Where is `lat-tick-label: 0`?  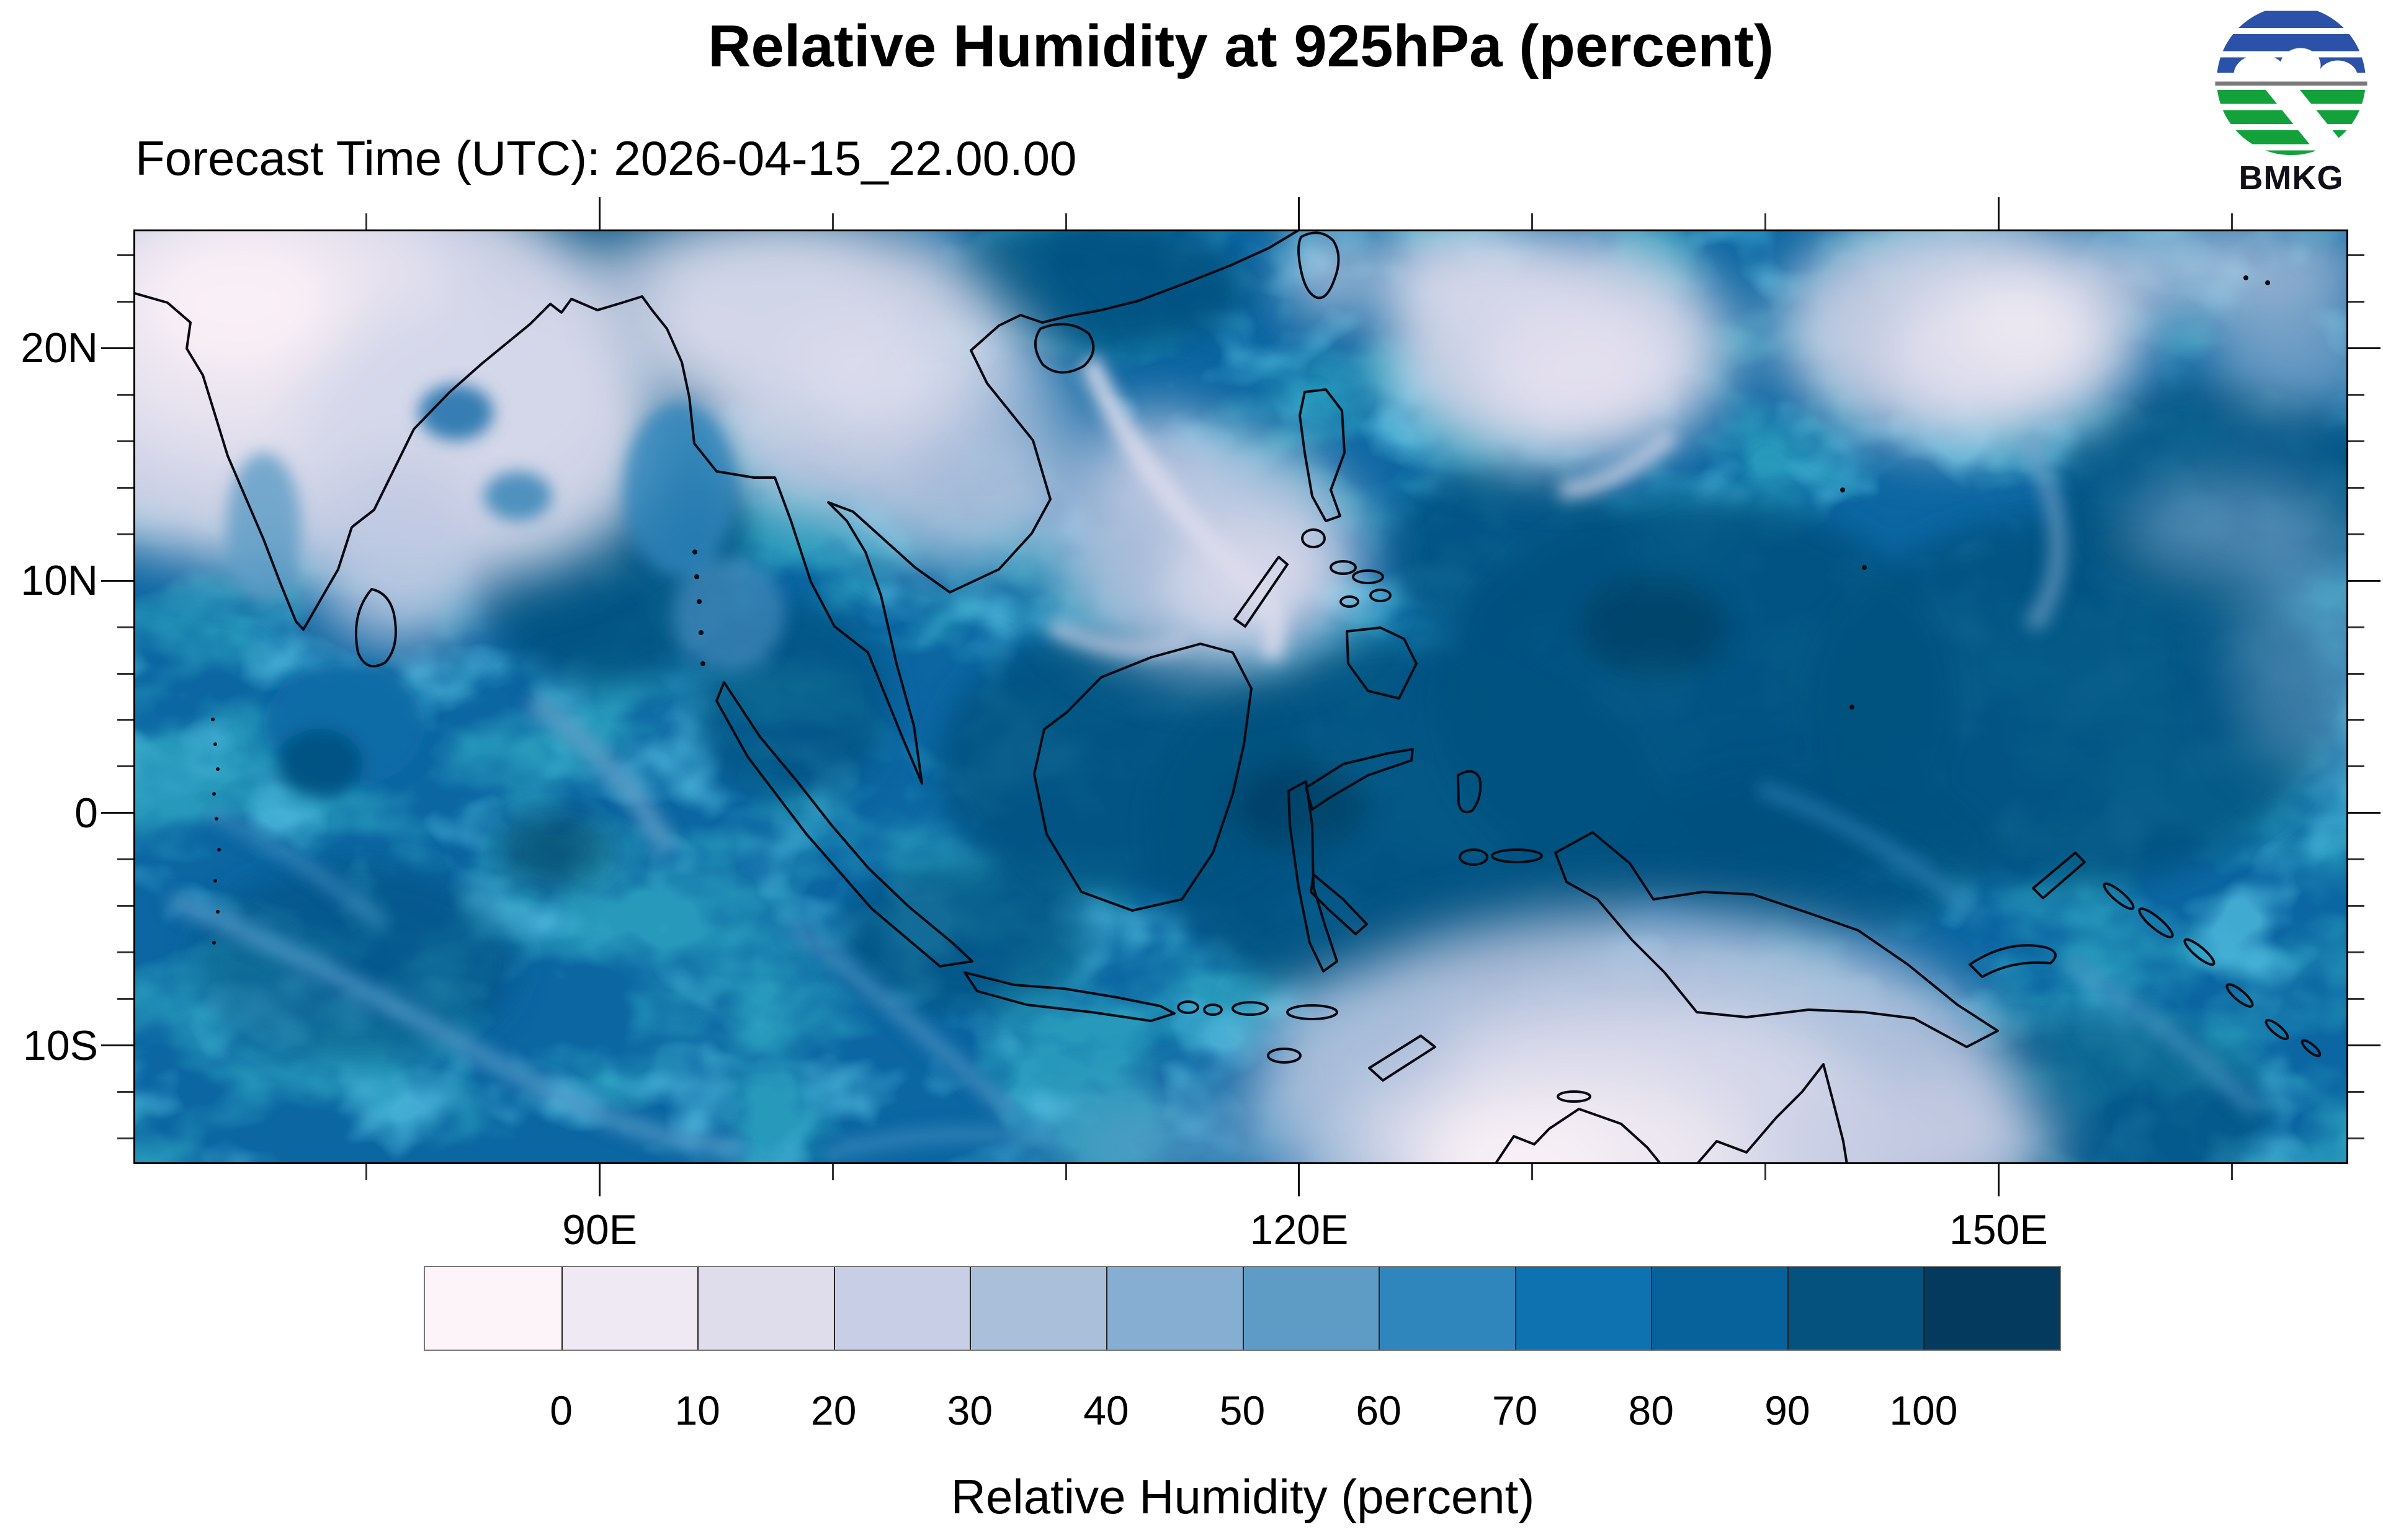
lat-tick-label: 0 is located at coordinates (86, 813).